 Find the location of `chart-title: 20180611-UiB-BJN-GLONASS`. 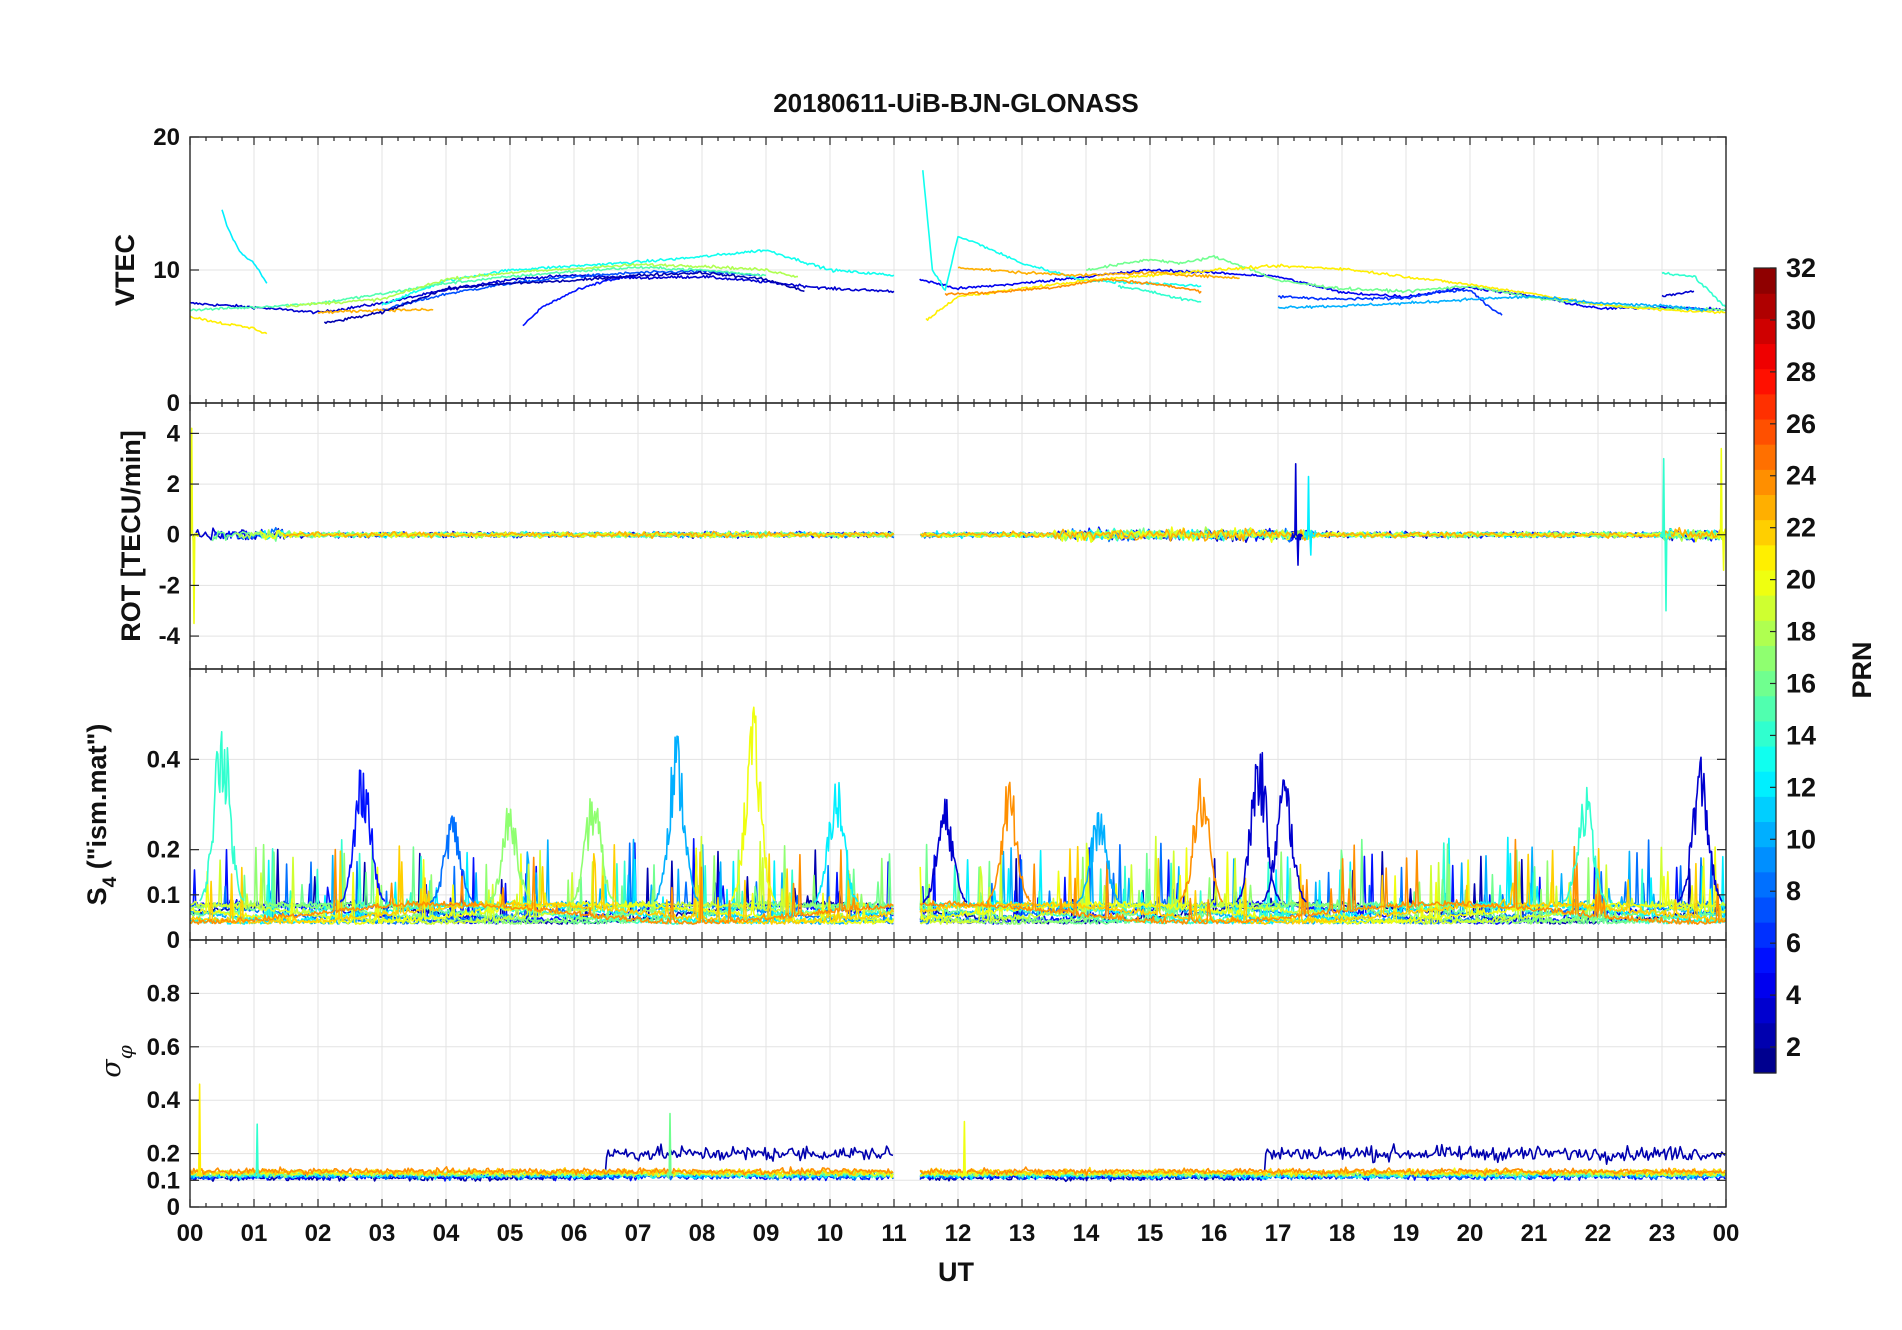

chart-title: 20180611-UiB-BJN-GLONASS is located at coordinates (956, 103).